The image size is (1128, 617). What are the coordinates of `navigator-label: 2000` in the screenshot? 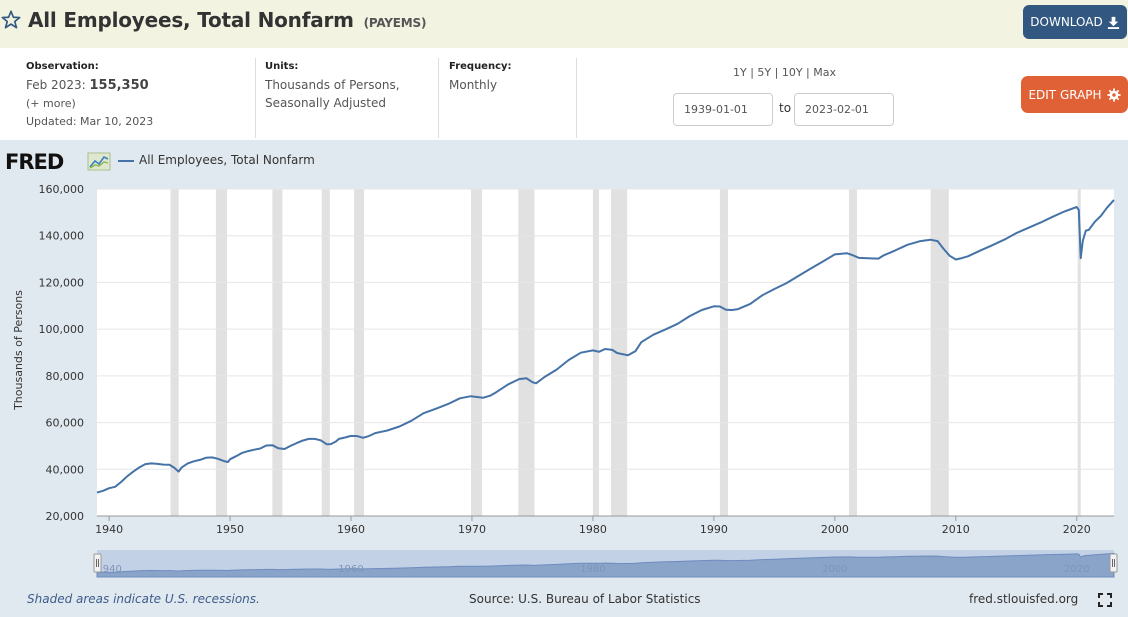 It's located at (834, 569).